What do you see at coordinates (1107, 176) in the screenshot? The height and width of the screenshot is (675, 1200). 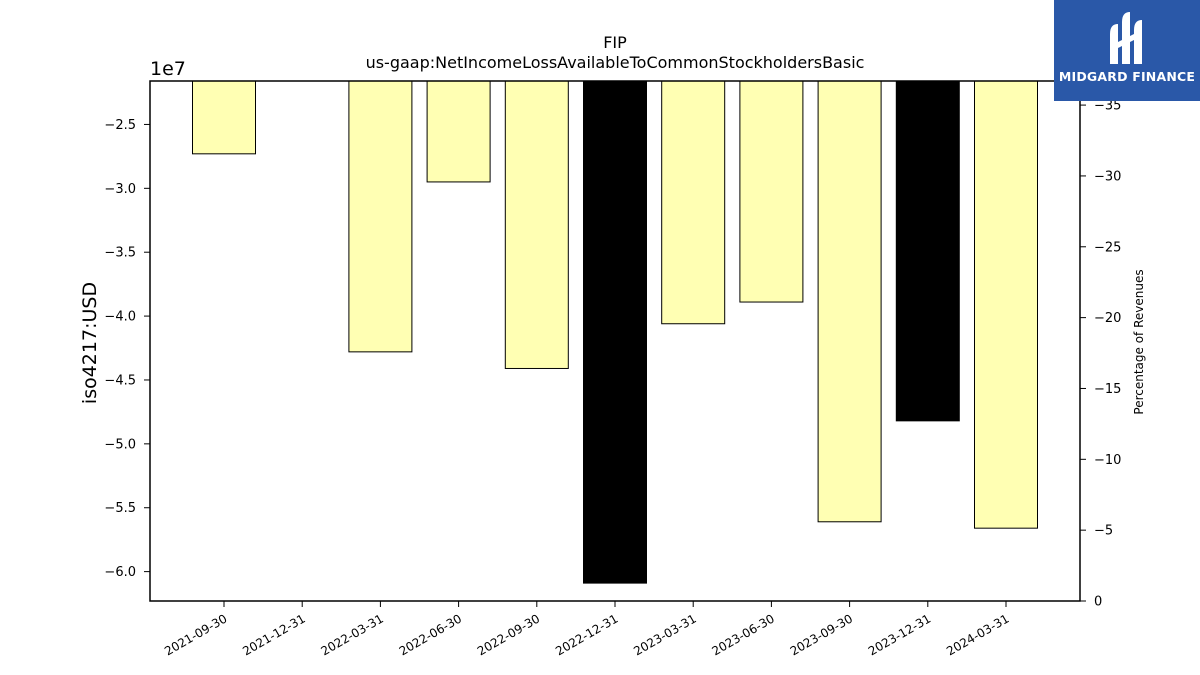 I see `y2-tick-label: −30` at bounding box center [1107, 176].